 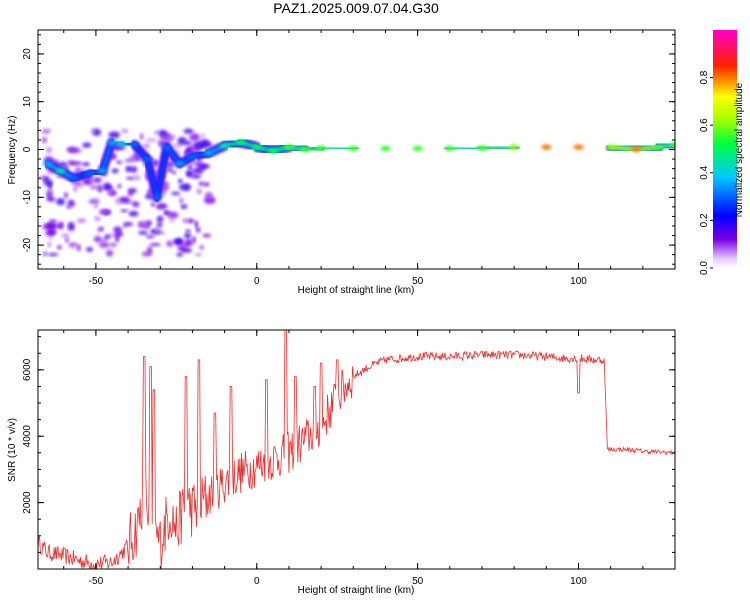 What do you see at coordinates (27, 197) in the screenshot?
I see `spectrogram-y-tick-label: -10` at bounding box center [27, 197].